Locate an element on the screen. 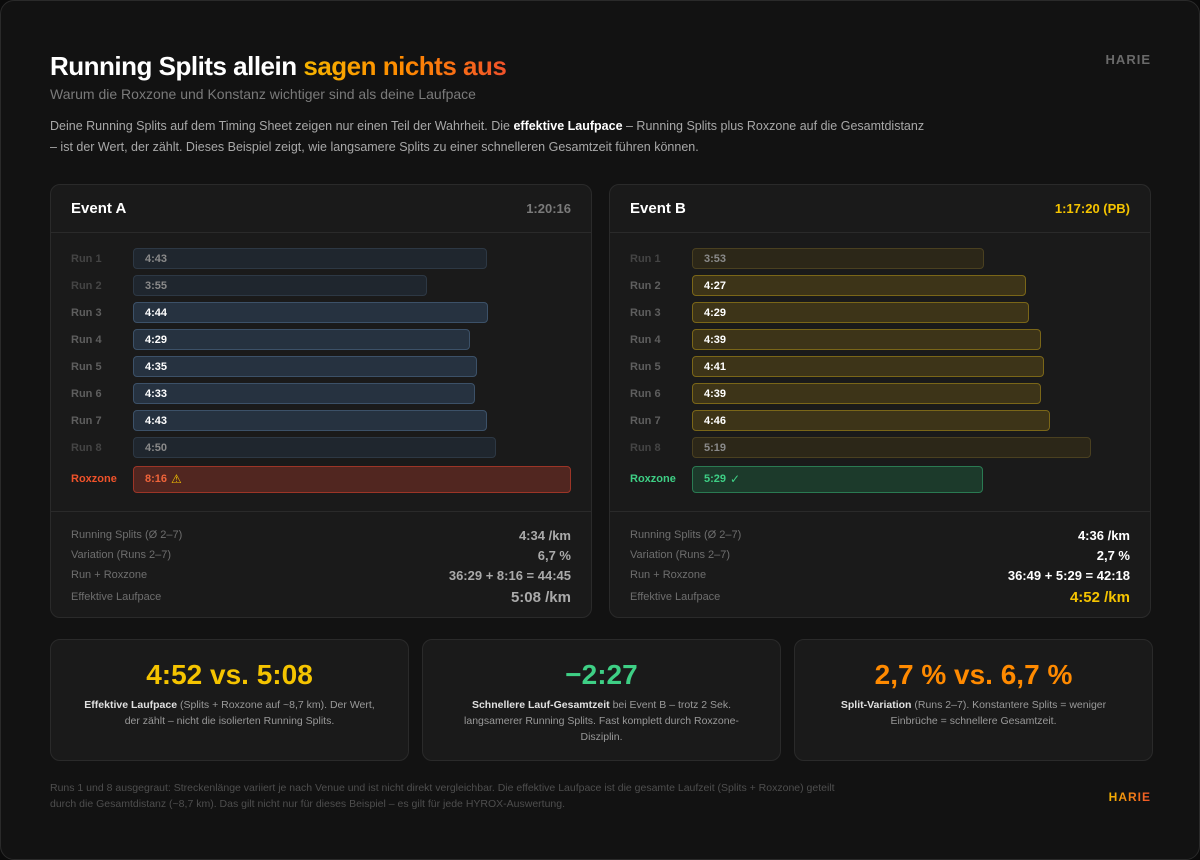  split-time: 4:46 is located at coordinates (715, 420).